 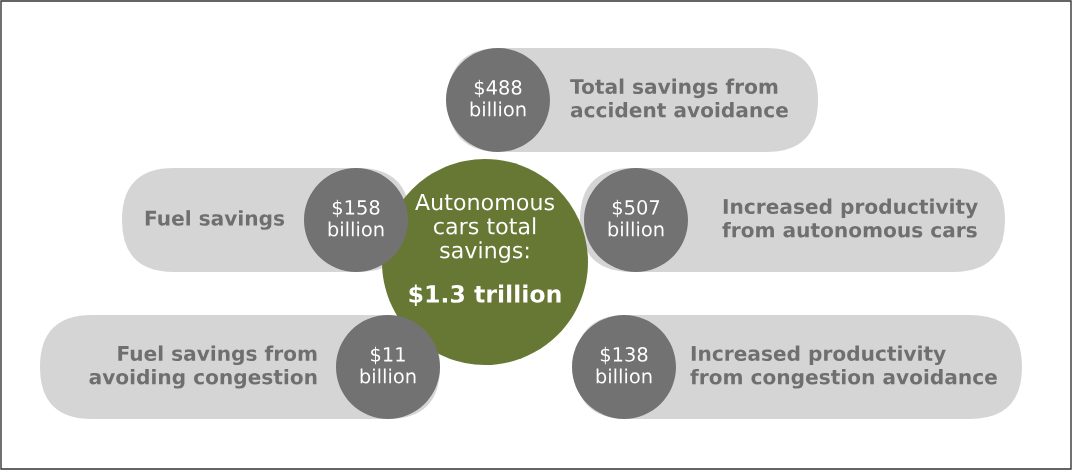 What do you see at coordinates (485, 228) in the screenshot?
I see `text: Autonomous cars total savings:` at bounding box center [485, 228].